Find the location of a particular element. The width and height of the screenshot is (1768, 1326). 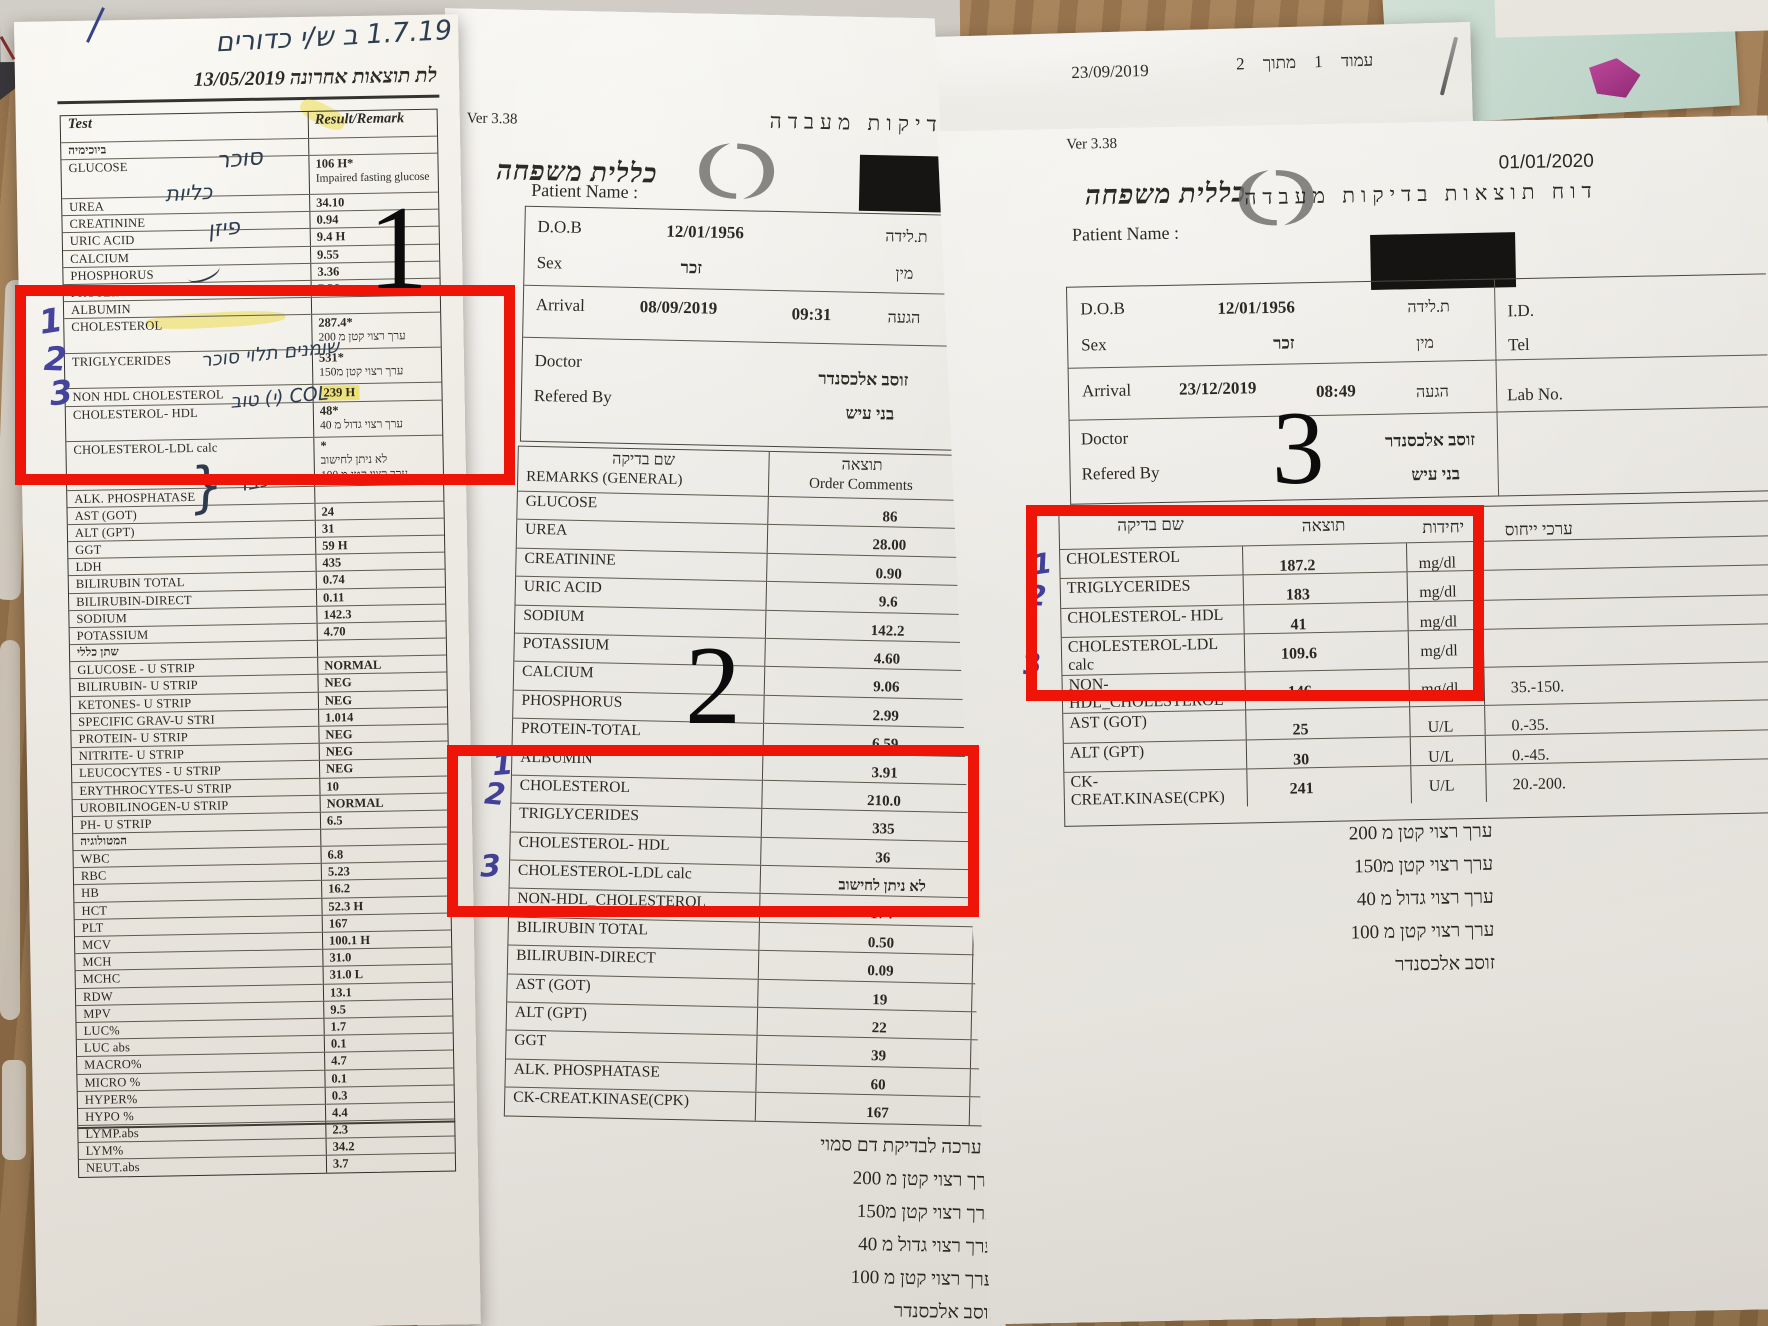

result-value: 0.74 is located at coordinates (333, 580).